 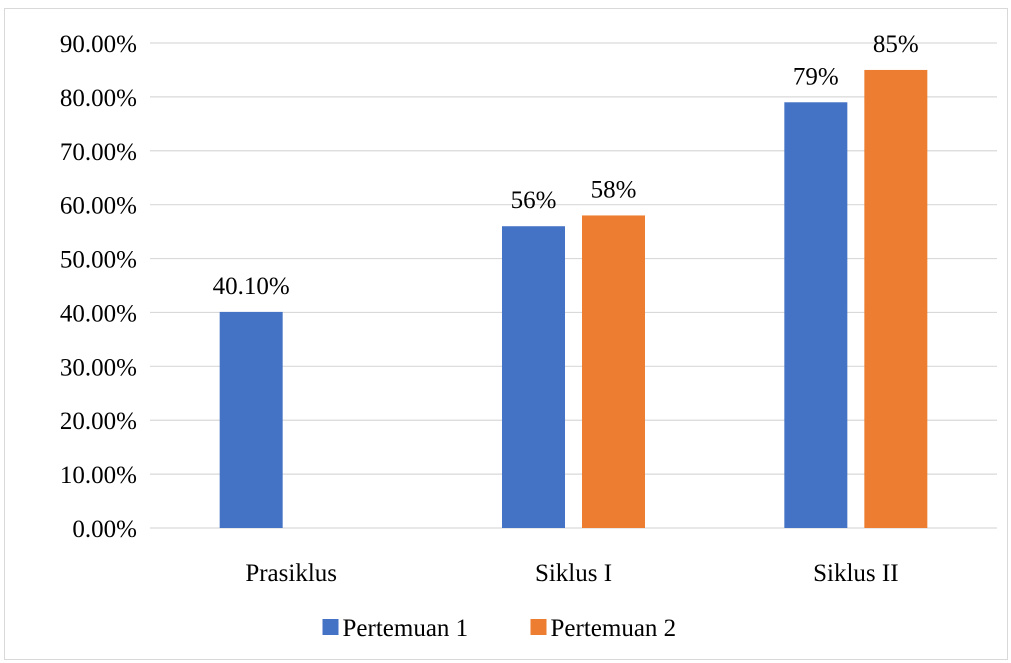 What do you see at coordinates (98, 260) in the screenshot?
I see `y-tick-label: 50.00%` at bounding box center [98, 260].